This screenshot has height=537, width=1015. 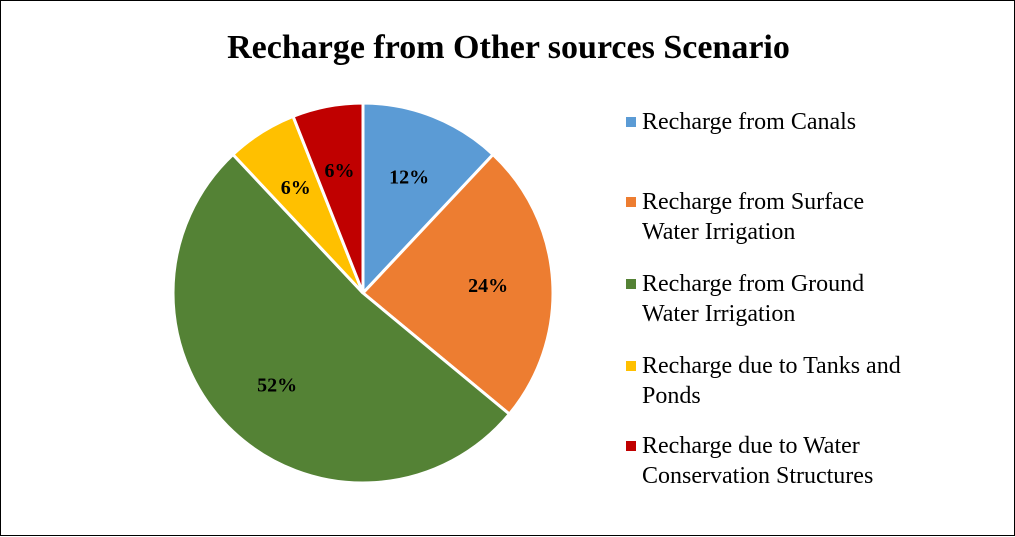 I want to click on legend-label-0: Recharge from Canals, so click(x=749, y=122).